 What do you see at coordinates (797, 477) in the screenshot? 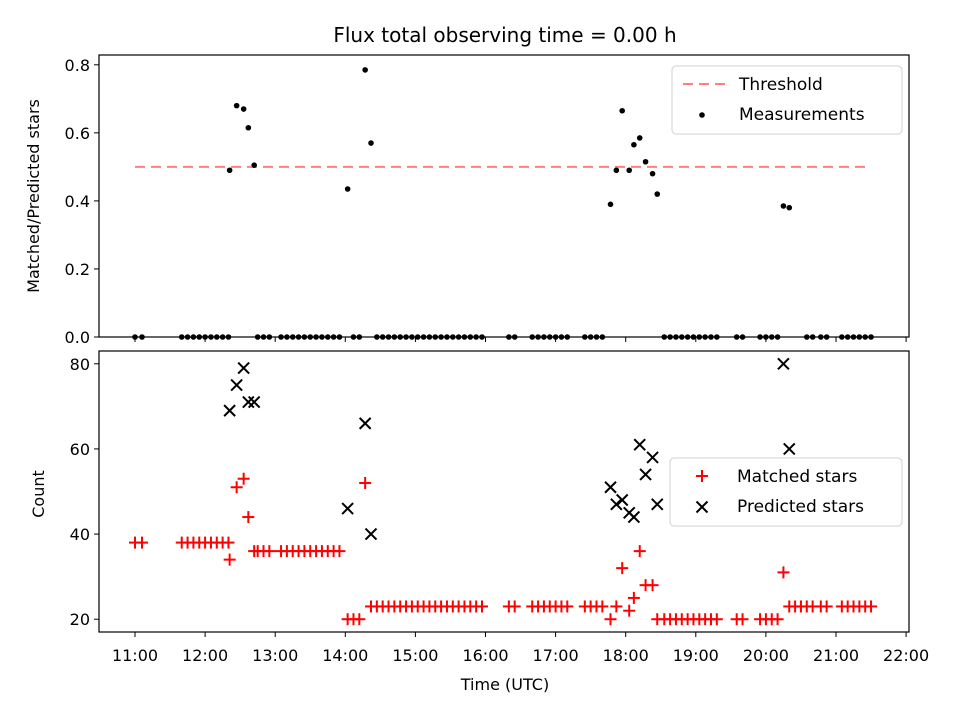
I see `legend-matched-label: Matched stars` at bounding box center [797, 477].